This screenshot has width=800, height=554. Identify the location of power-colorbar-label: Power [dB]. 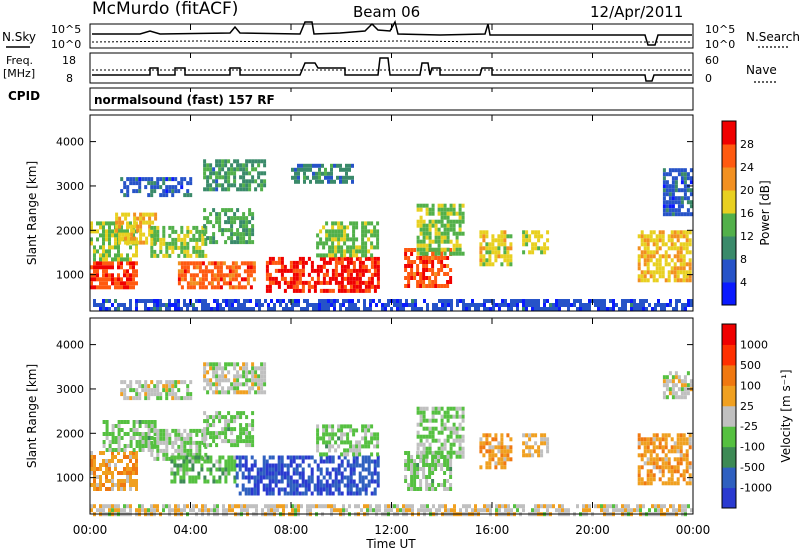
(765, 212).